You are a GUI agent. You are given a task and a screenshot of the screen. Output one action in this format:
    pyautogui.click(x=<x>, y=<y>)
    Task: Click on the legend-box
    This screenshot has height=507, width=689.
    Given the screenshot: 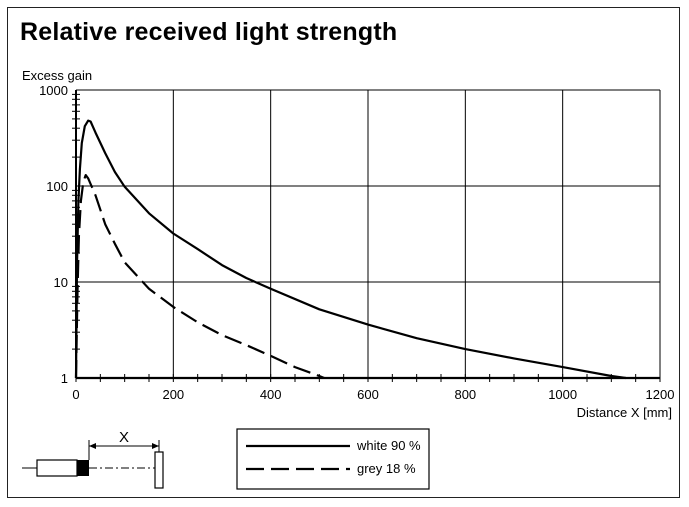 What is the action you would take?
    pyautogui.click(x=333, y=459)
    